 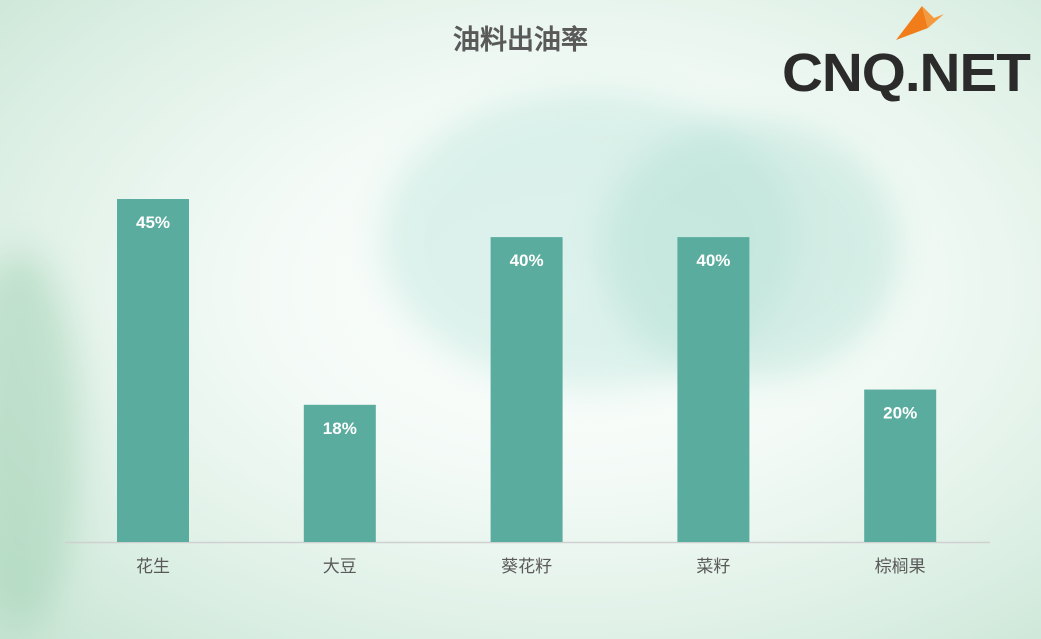 I want to click on x-tick-label: 花生, so click(x=153, y=567).